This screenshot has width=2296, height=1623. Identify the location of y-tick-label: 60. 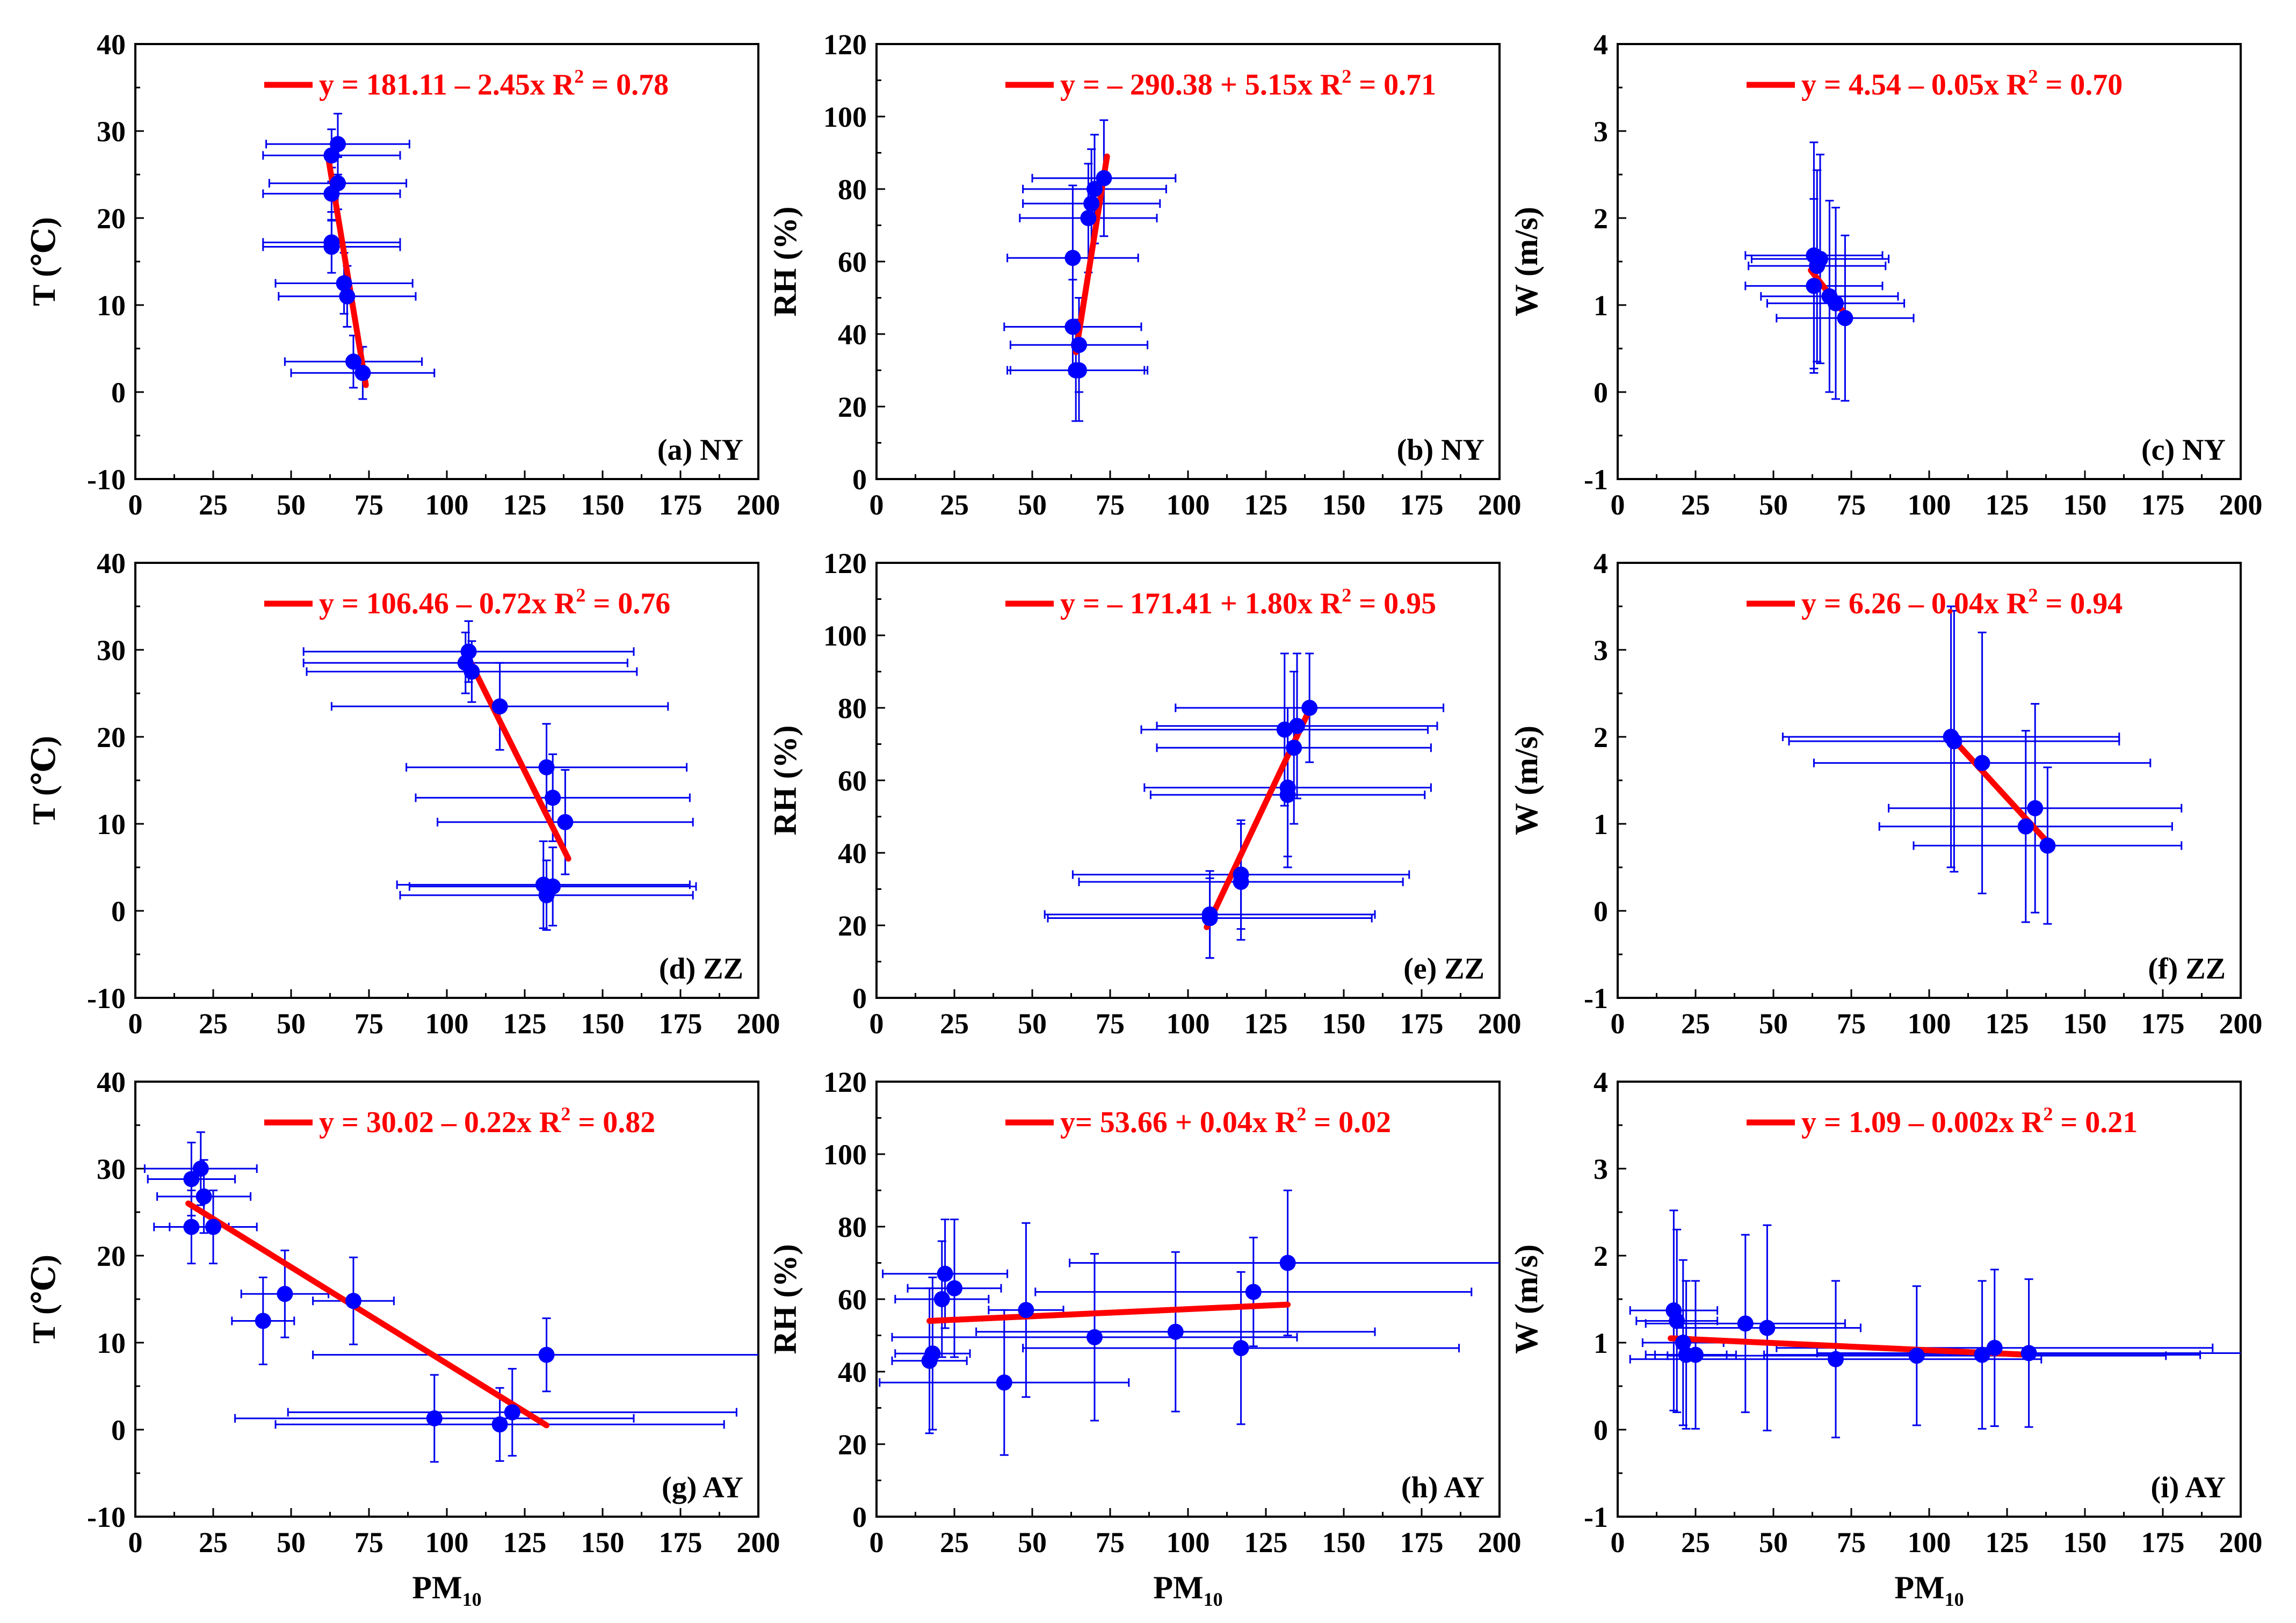
(852, 1300).